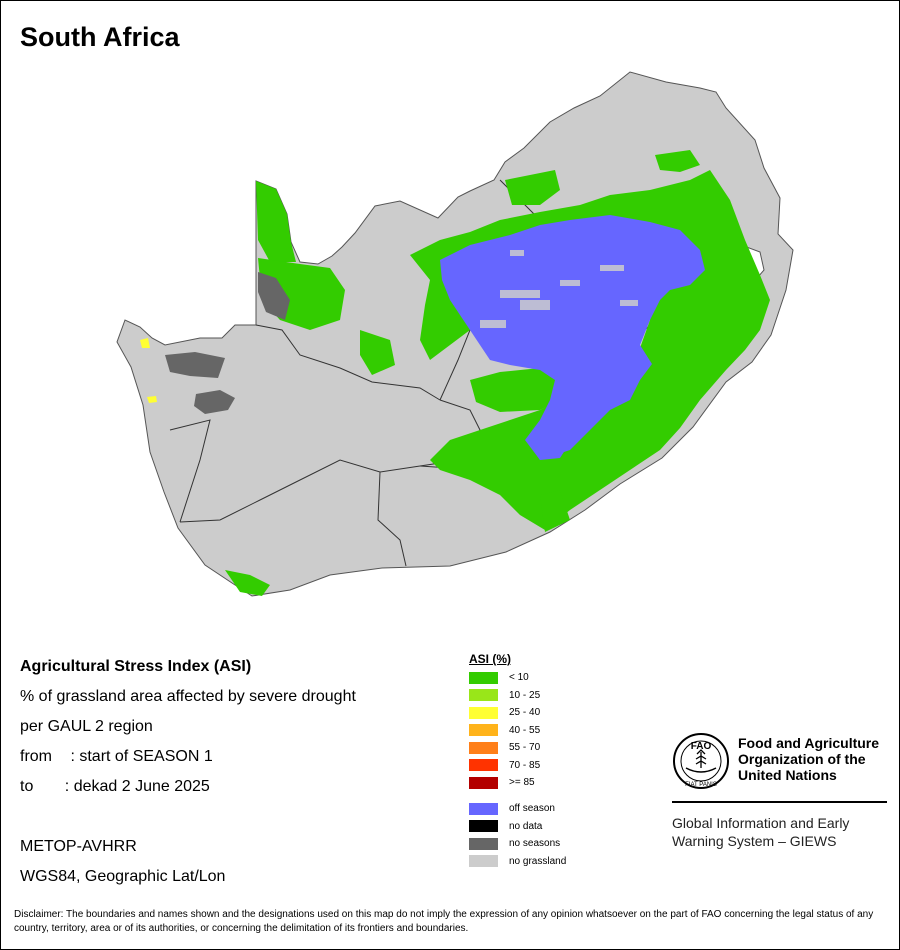 Image resolution: width=900 pixels, height=950 pixels. I want to click on from-label: from, so click(36, 756).